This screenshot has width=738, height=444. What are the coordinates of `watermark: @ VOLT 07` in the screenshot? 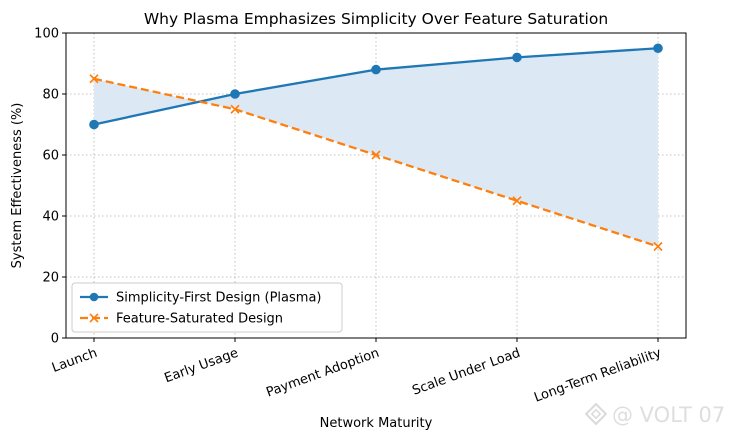 It's located at (654, 414).